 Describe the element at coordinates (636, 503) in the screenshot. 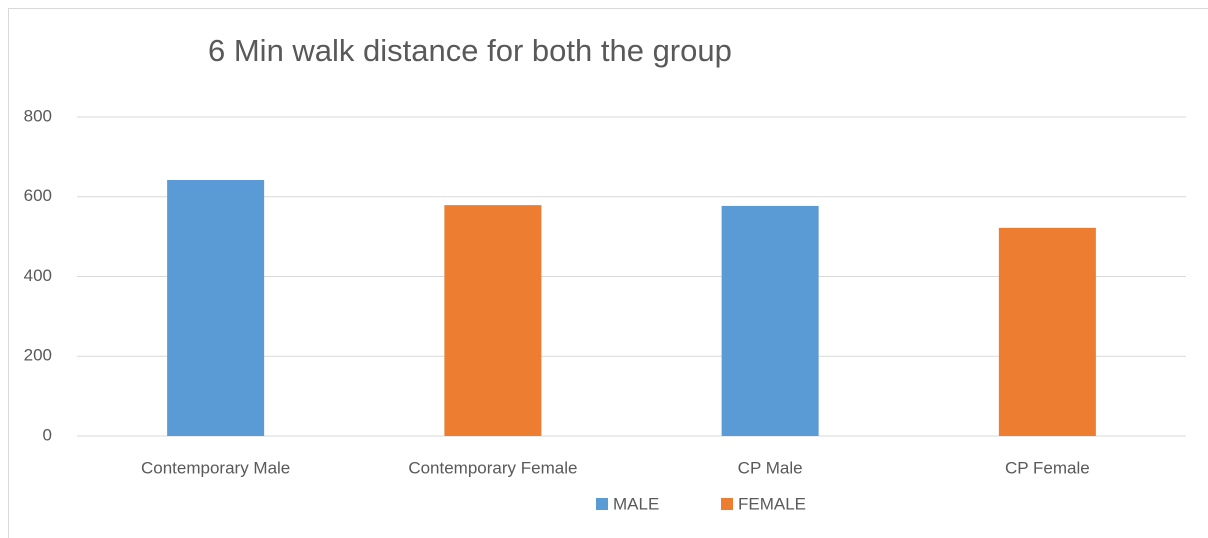

I see `legend-label: MALE` at that location.